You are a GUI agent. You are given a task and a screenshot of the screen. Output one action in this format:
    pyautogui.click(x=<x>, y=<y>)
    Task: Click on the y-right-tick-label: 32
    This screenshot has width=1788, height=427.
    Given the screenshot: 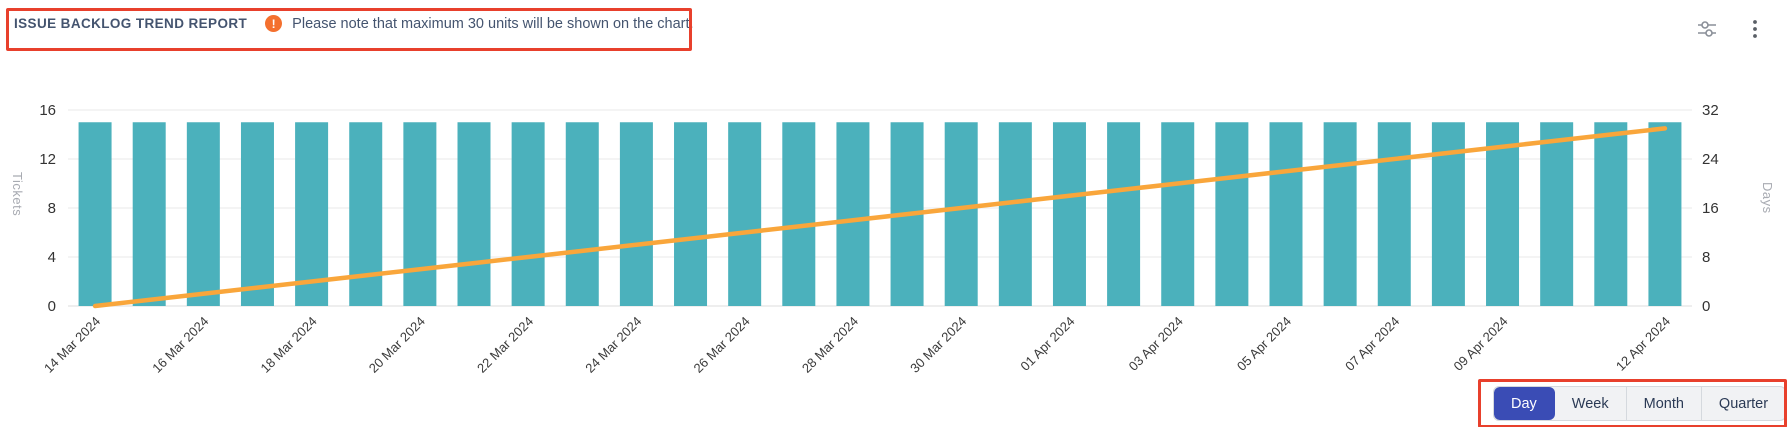 What is the action you would take?
    pyautogui.click(x=1710, y=110)
    